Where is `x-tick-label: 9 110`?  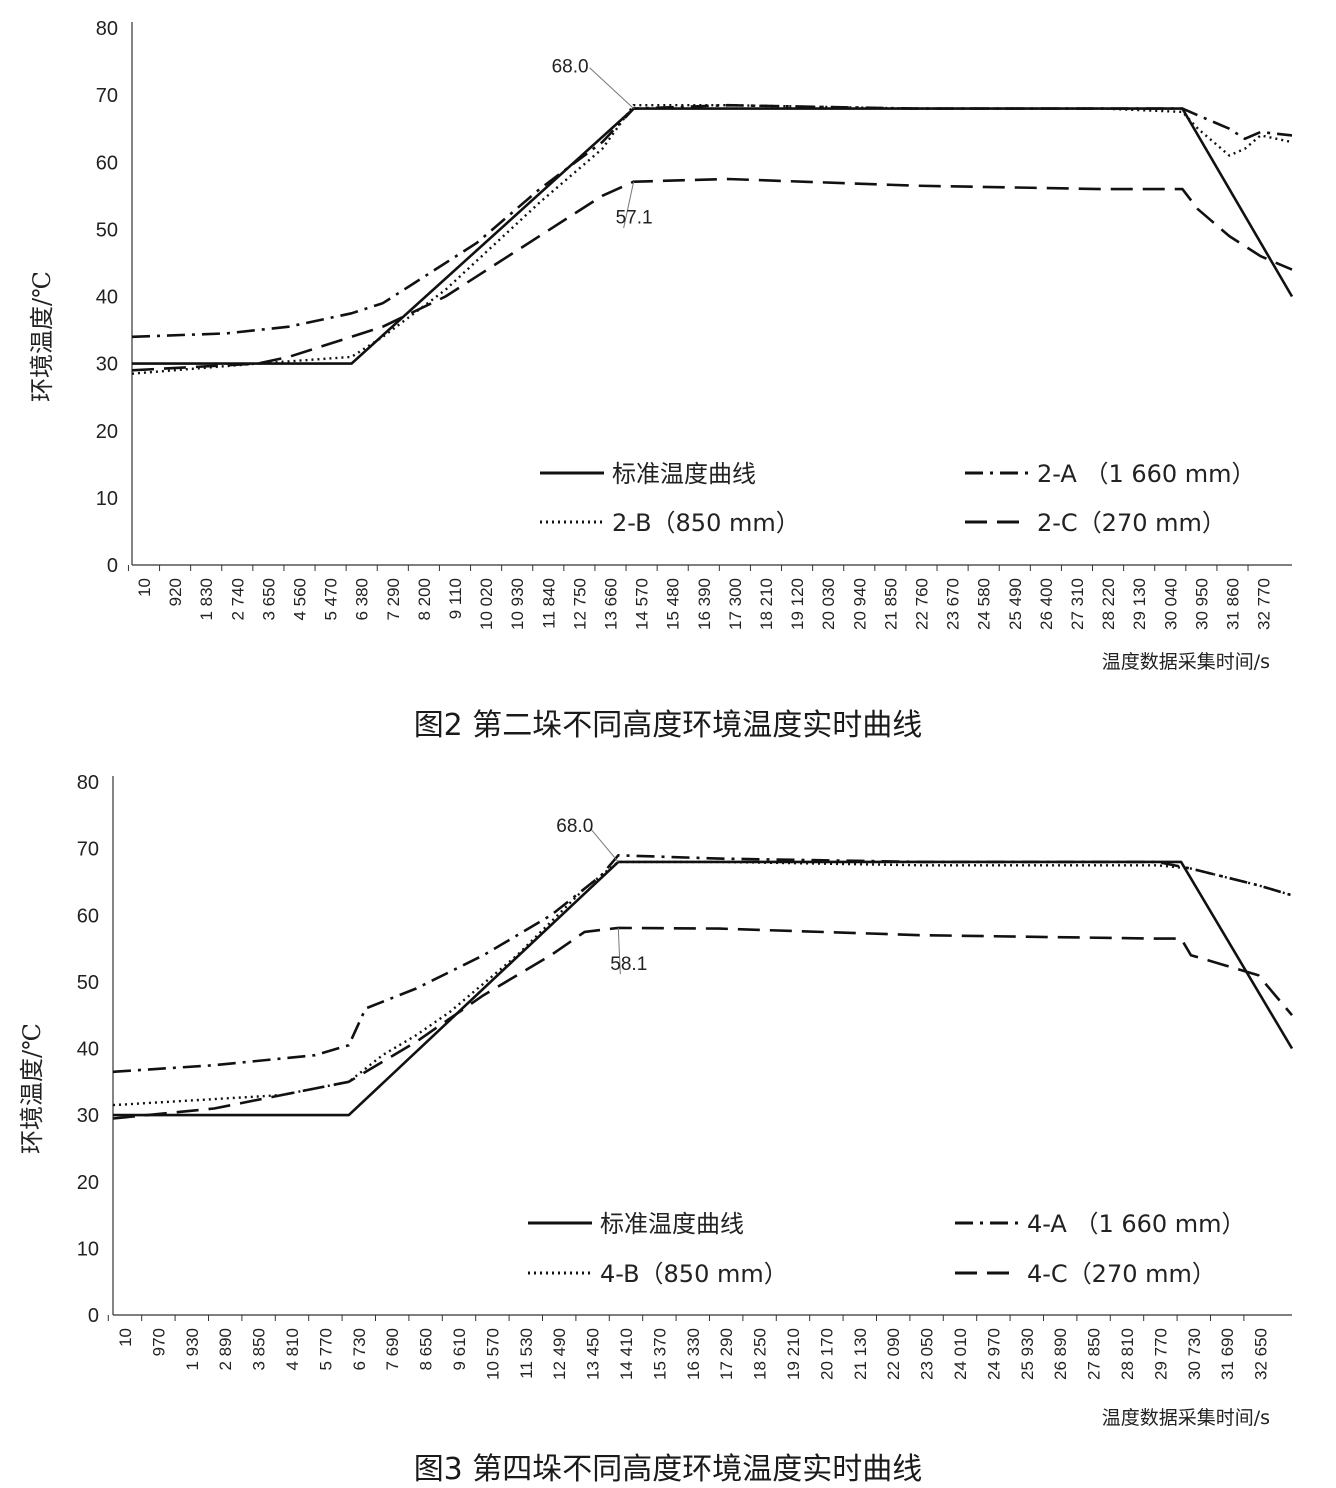
x-tick-label: 9 110 is located at coordinates (455, 598).